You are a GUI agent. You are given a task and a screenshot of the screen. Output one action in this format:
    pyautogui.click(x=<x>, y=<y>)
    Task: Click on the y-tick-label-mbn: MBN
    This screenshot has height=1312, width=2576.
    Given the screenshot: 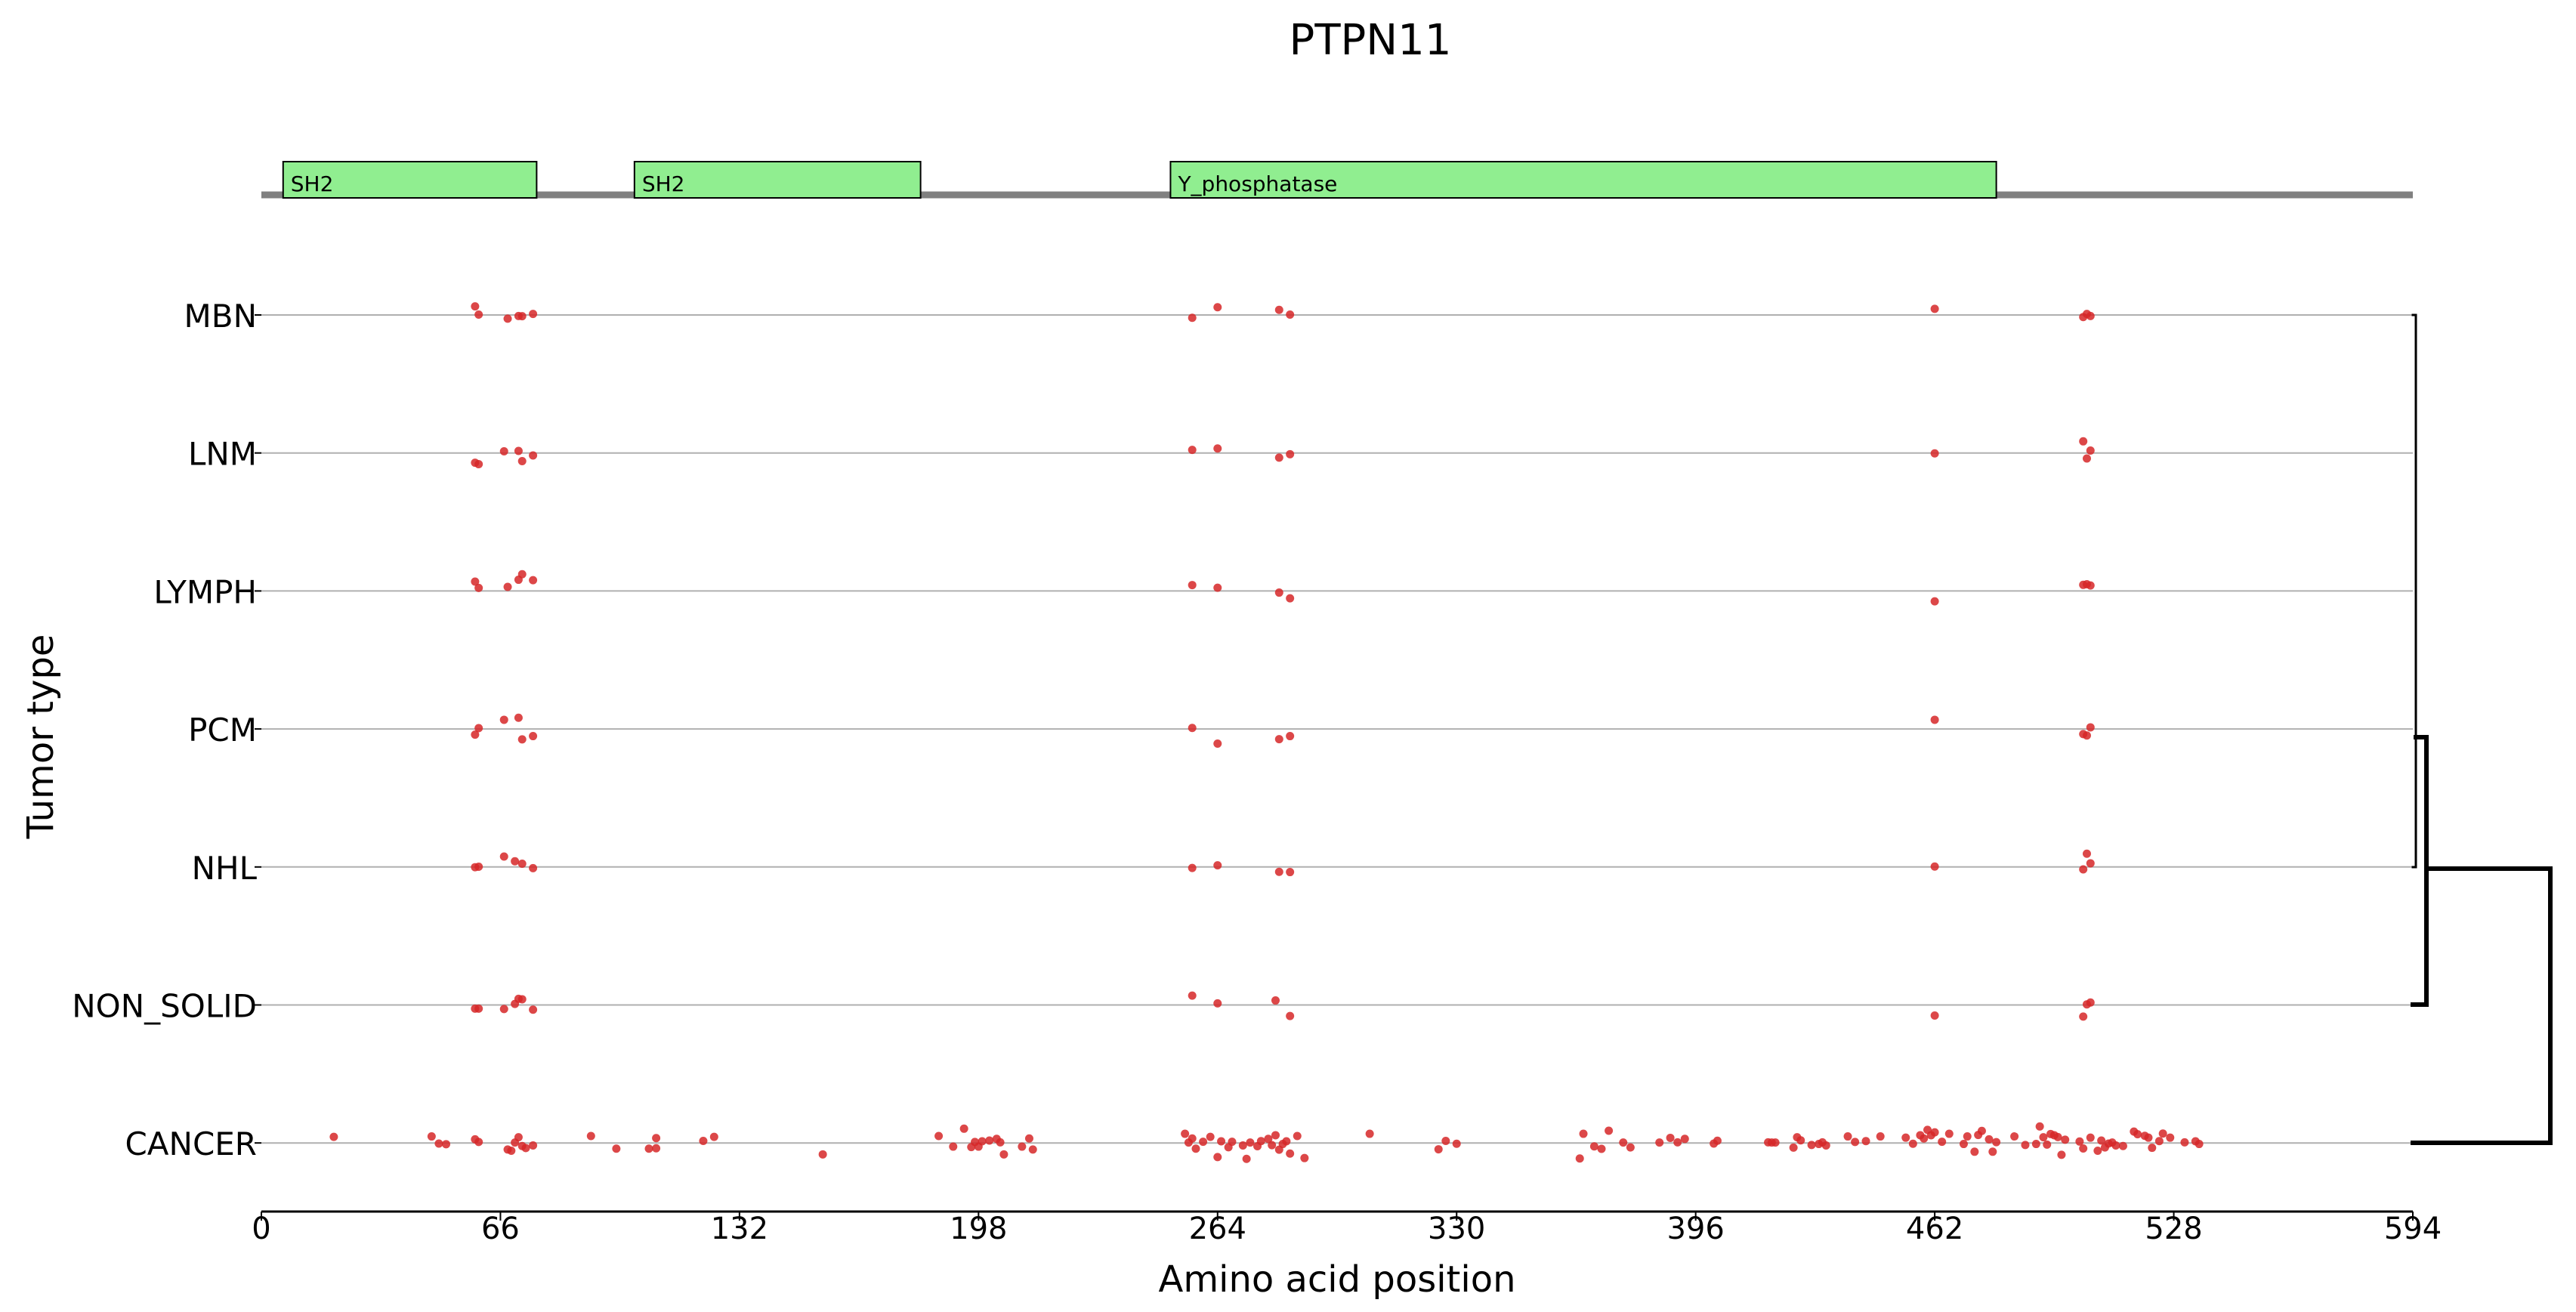 What is the action you would take?
    pyautogui.click(x=220, y=316)
    